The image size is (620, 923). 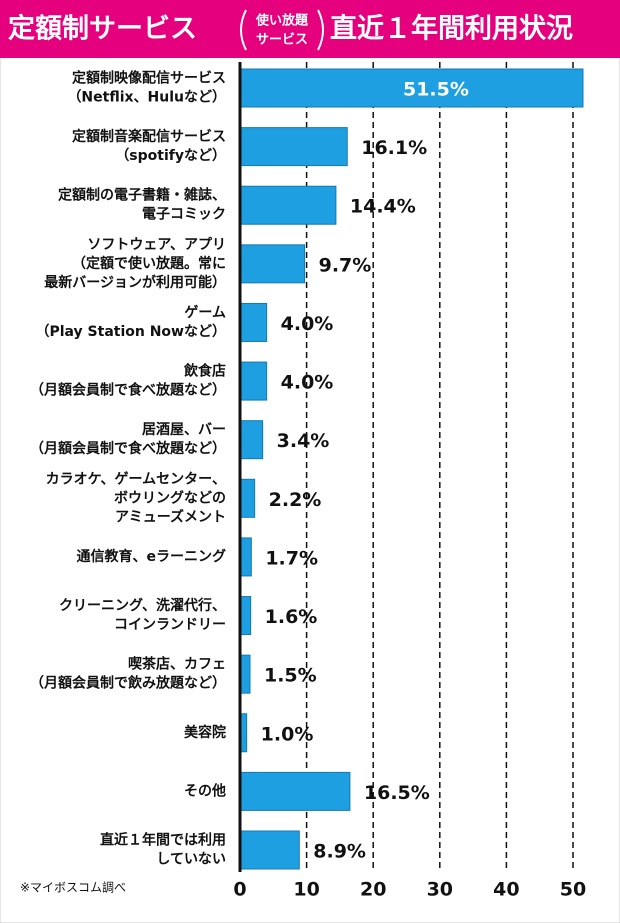 What do you see at coordinates (306, 890) in the screenshot?
I see `x-tick-label: 10` at bounding box center [306, 890].